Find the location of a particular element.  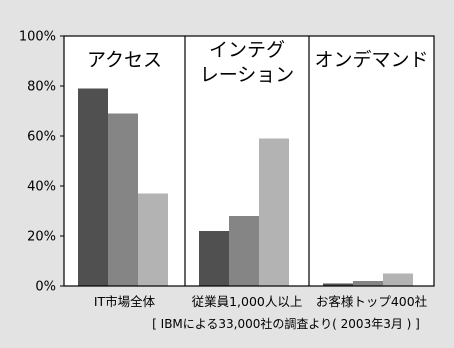

category-label: IT市場全体 is located at coordinates (125, 301).